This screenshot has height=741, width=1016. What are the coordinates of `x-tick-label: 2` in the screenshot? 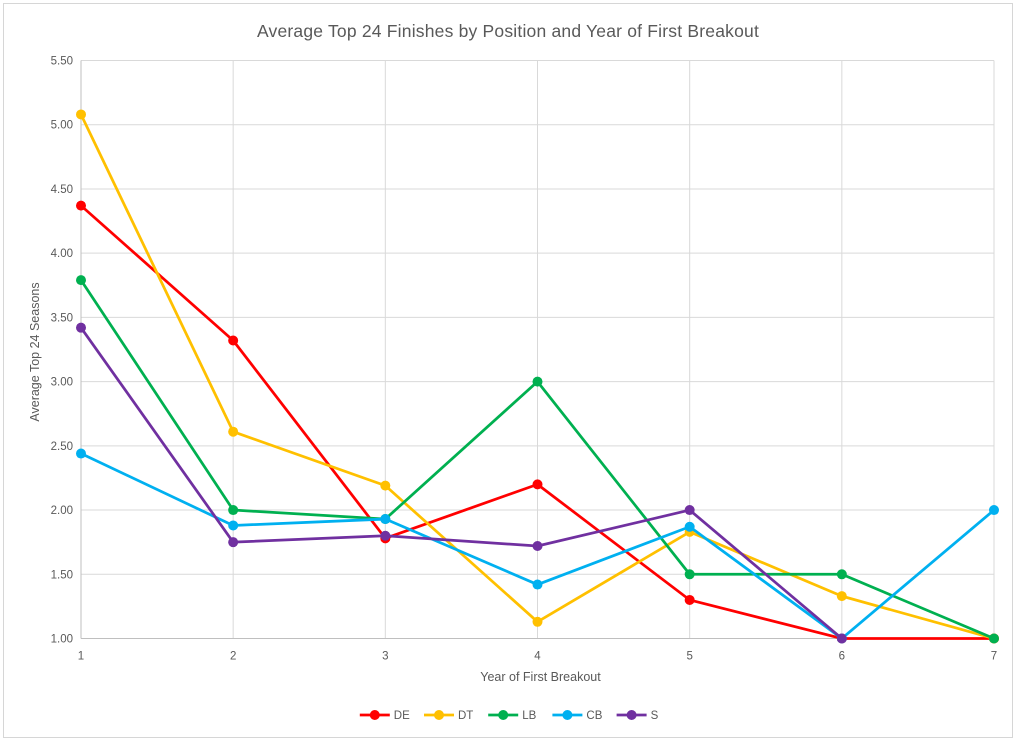 It's located at (233, 657).